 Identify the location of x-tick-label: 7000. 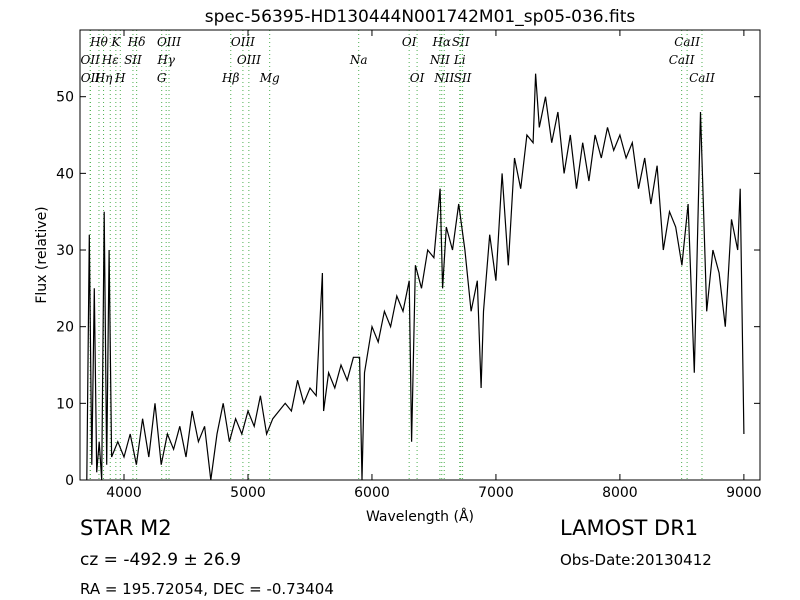
(496, 493).